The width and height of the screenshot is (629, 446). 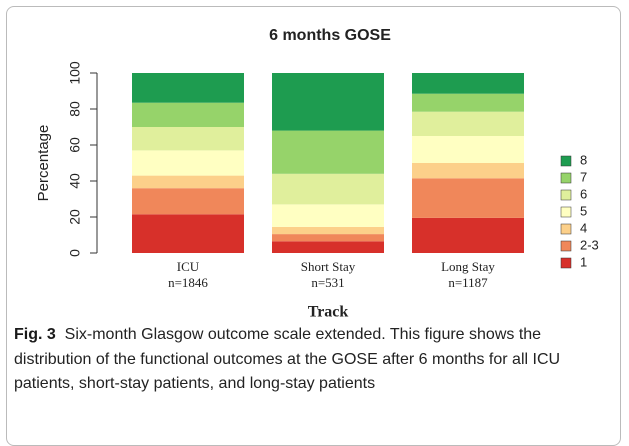 I want to click on legend-label: 1, so click(x=583, y=261).